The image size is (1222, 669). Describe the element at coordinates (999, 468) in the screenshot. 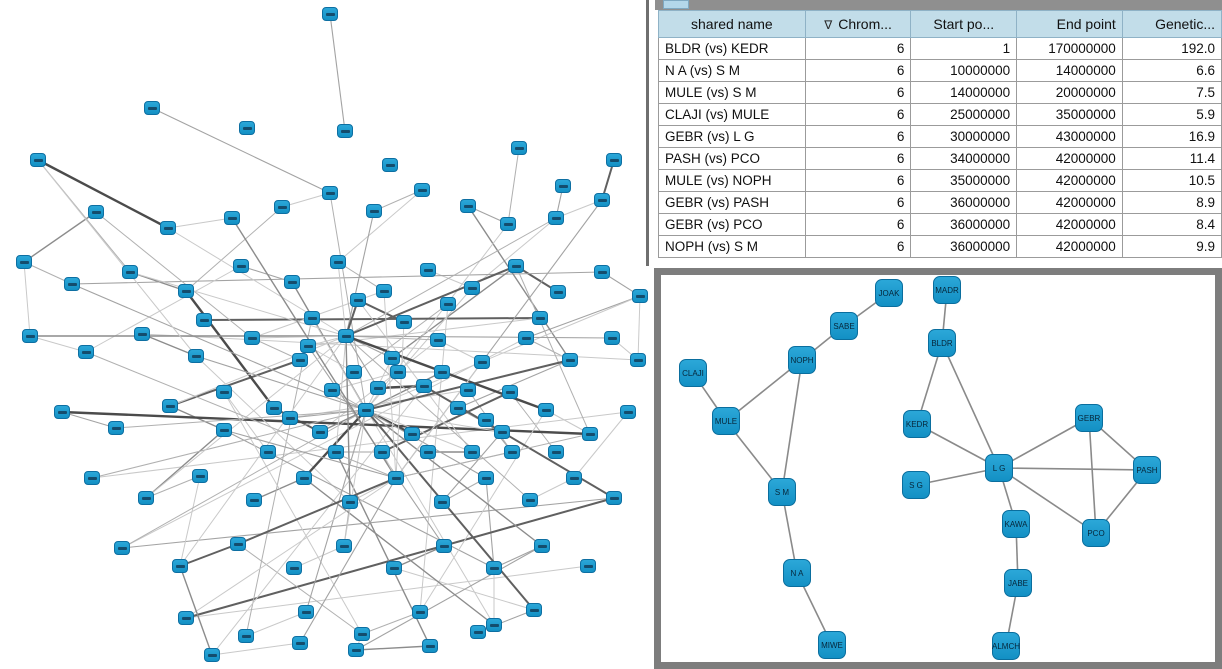

I see `network-node-lg: L G` at that location.